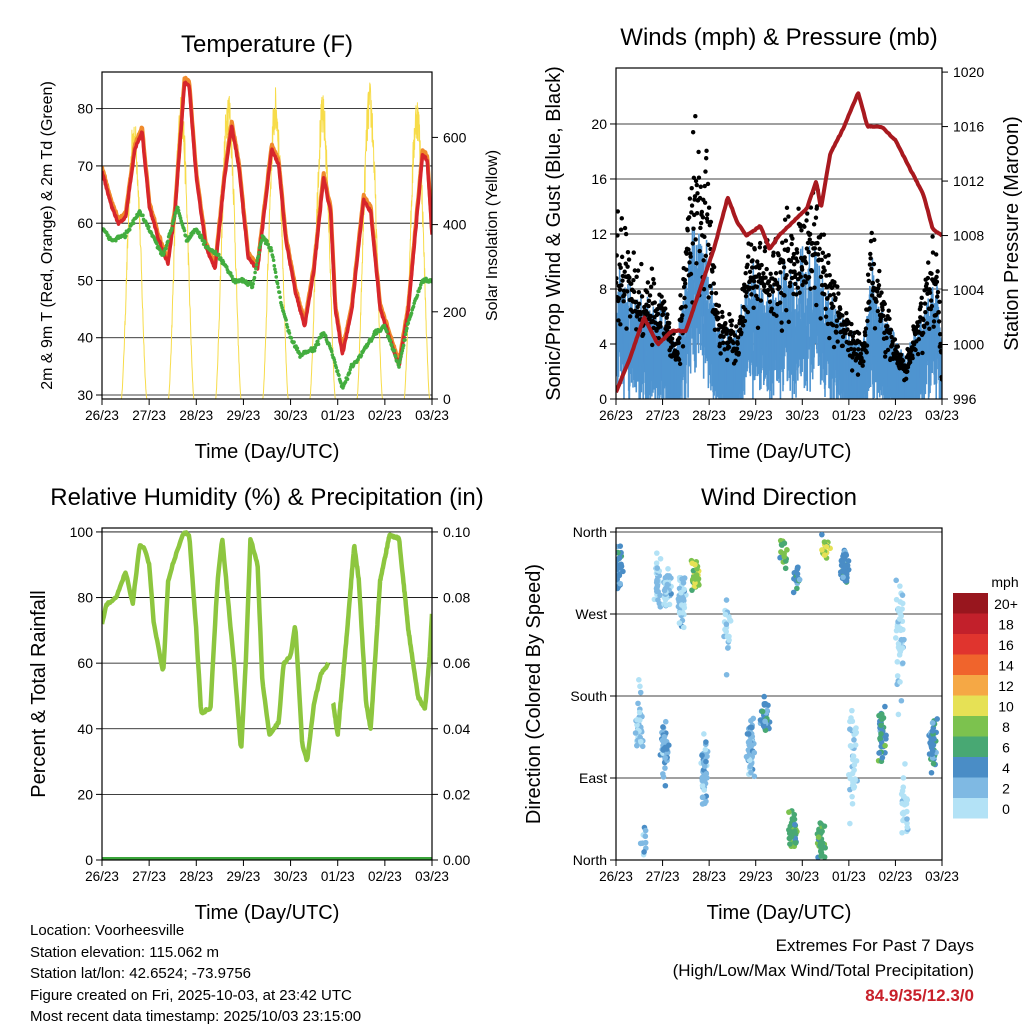  What do you see at coordinates (779, 452) in the screenshot?
I see `x-axis-label: Time (Day/UTC)` at bounding box center [779, 452].